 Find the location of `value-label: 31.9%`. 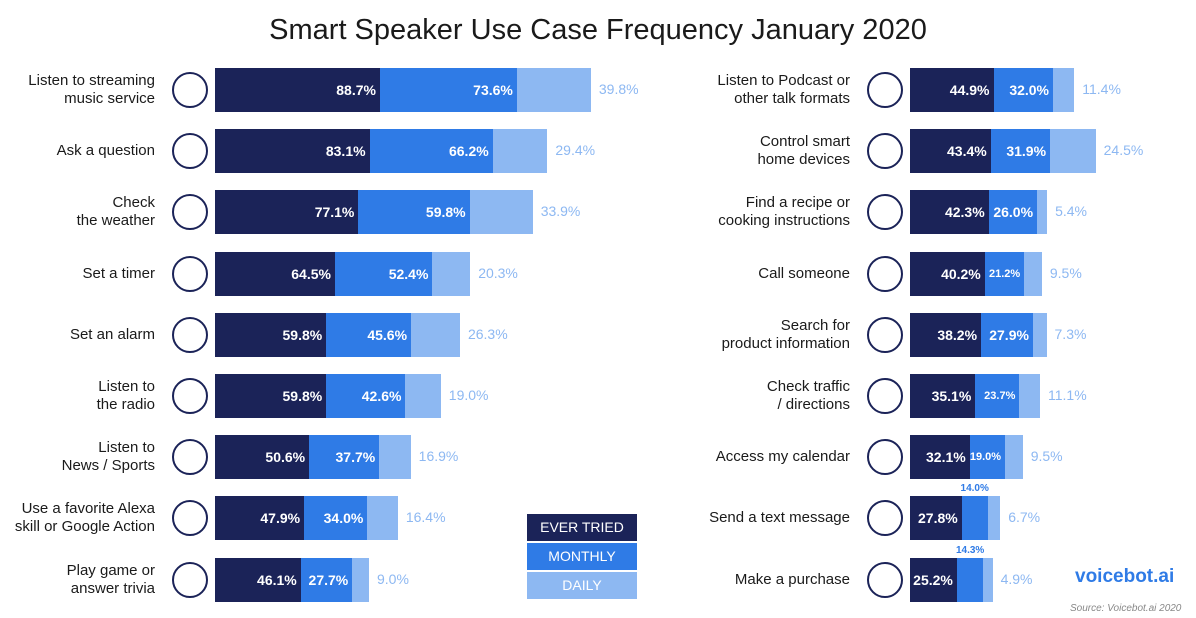

value-label: 31.9% is located at coordinates (1026, 151).